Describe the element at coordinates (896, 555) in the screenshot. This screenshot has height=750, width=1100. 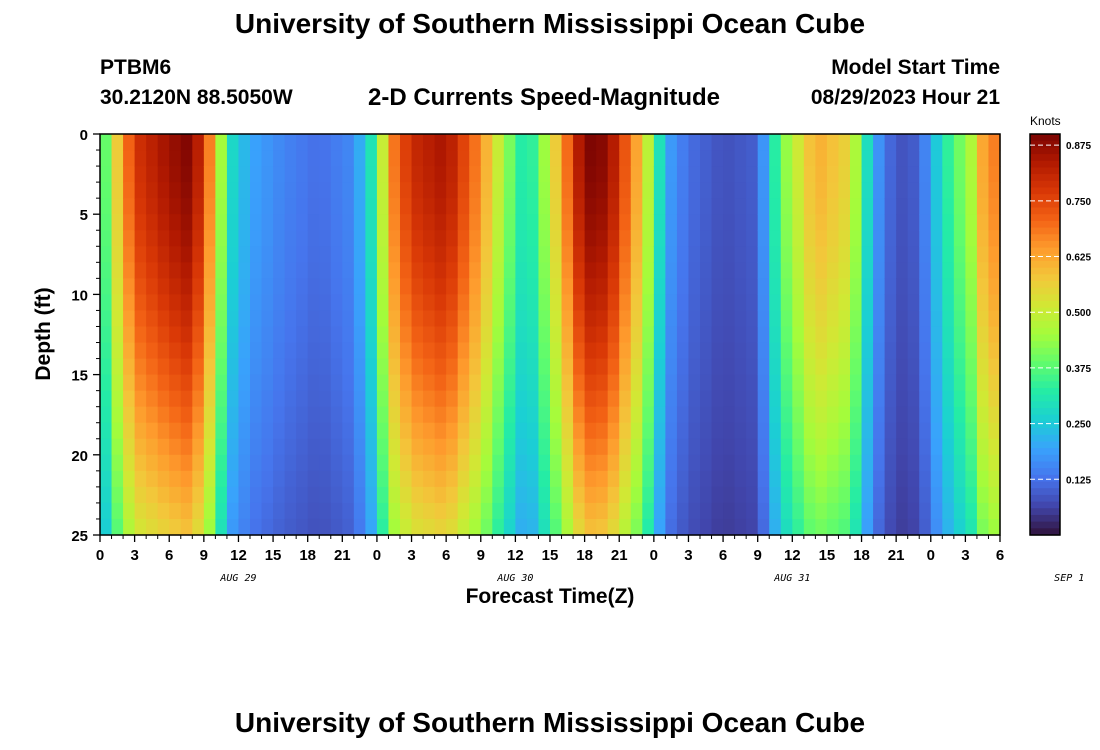
I see `x-tick-label: 21` at that location.